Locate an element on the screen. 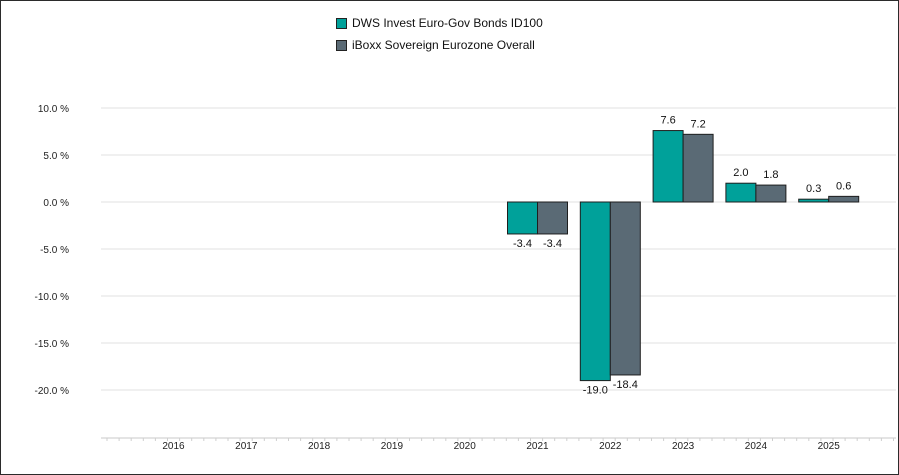 Image resolution: width=899 pixels, height=475 pixels. x-tick-label: 2023 is located at coordinates (683, 446).